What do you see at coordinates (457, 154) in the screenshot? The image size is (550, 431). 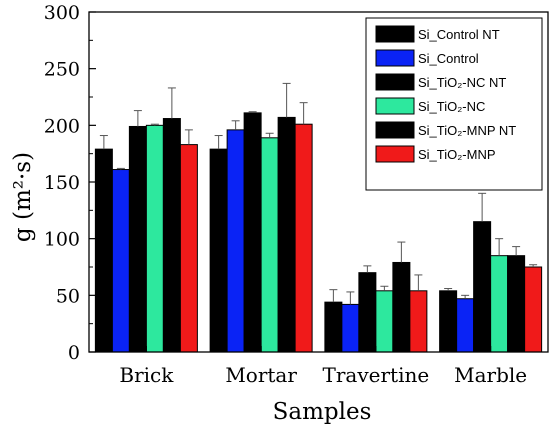 I see `legend-label-5: Si_TiO₂-MNP` at bounding box center [457, 154].